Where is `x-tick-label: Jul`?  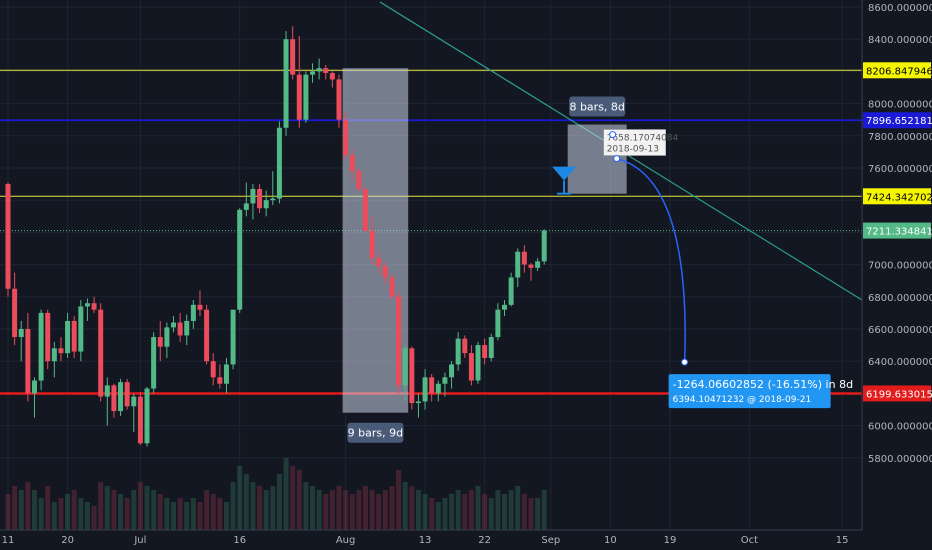 x-tick-label: Jul is located at coordinates (139, 540).